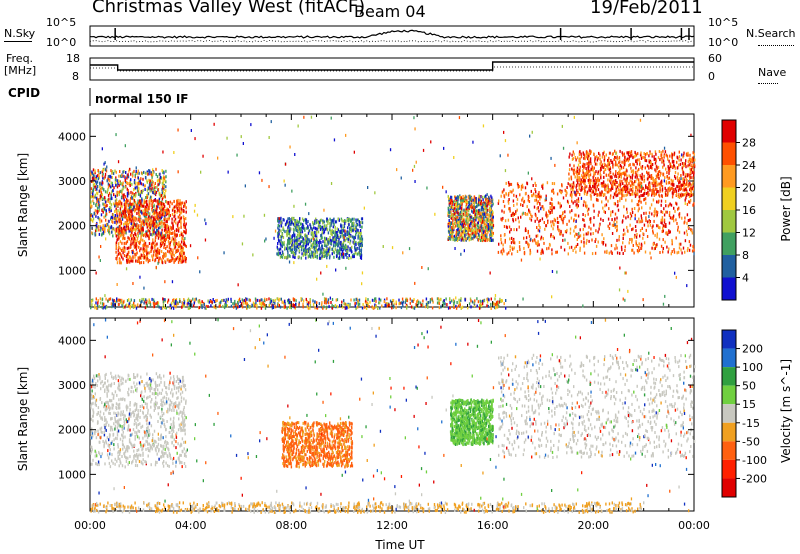 Image resolution: width=800 pixels, height=554 pixels. What do you see at coordinates (749, 143) in the screenshot?
I see `colorbar-tick-label: 28` at bounding box center [749, 143].